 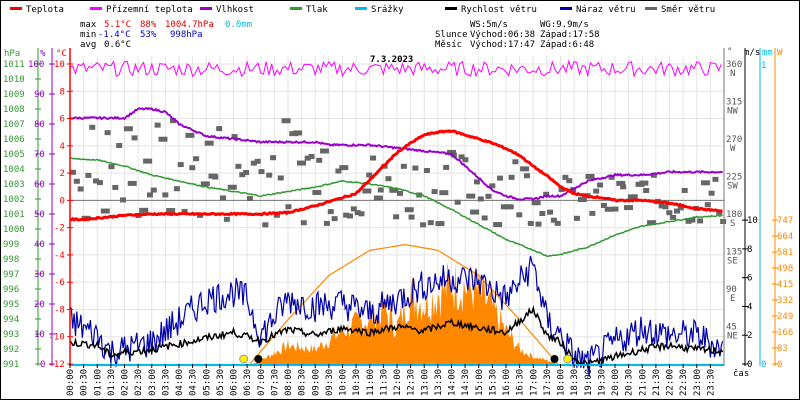 What do you see at coordinates (189, 25) in the screenshot?
I see `stat-max-press: 1004.7hPa` at bounding box center [189, 25].